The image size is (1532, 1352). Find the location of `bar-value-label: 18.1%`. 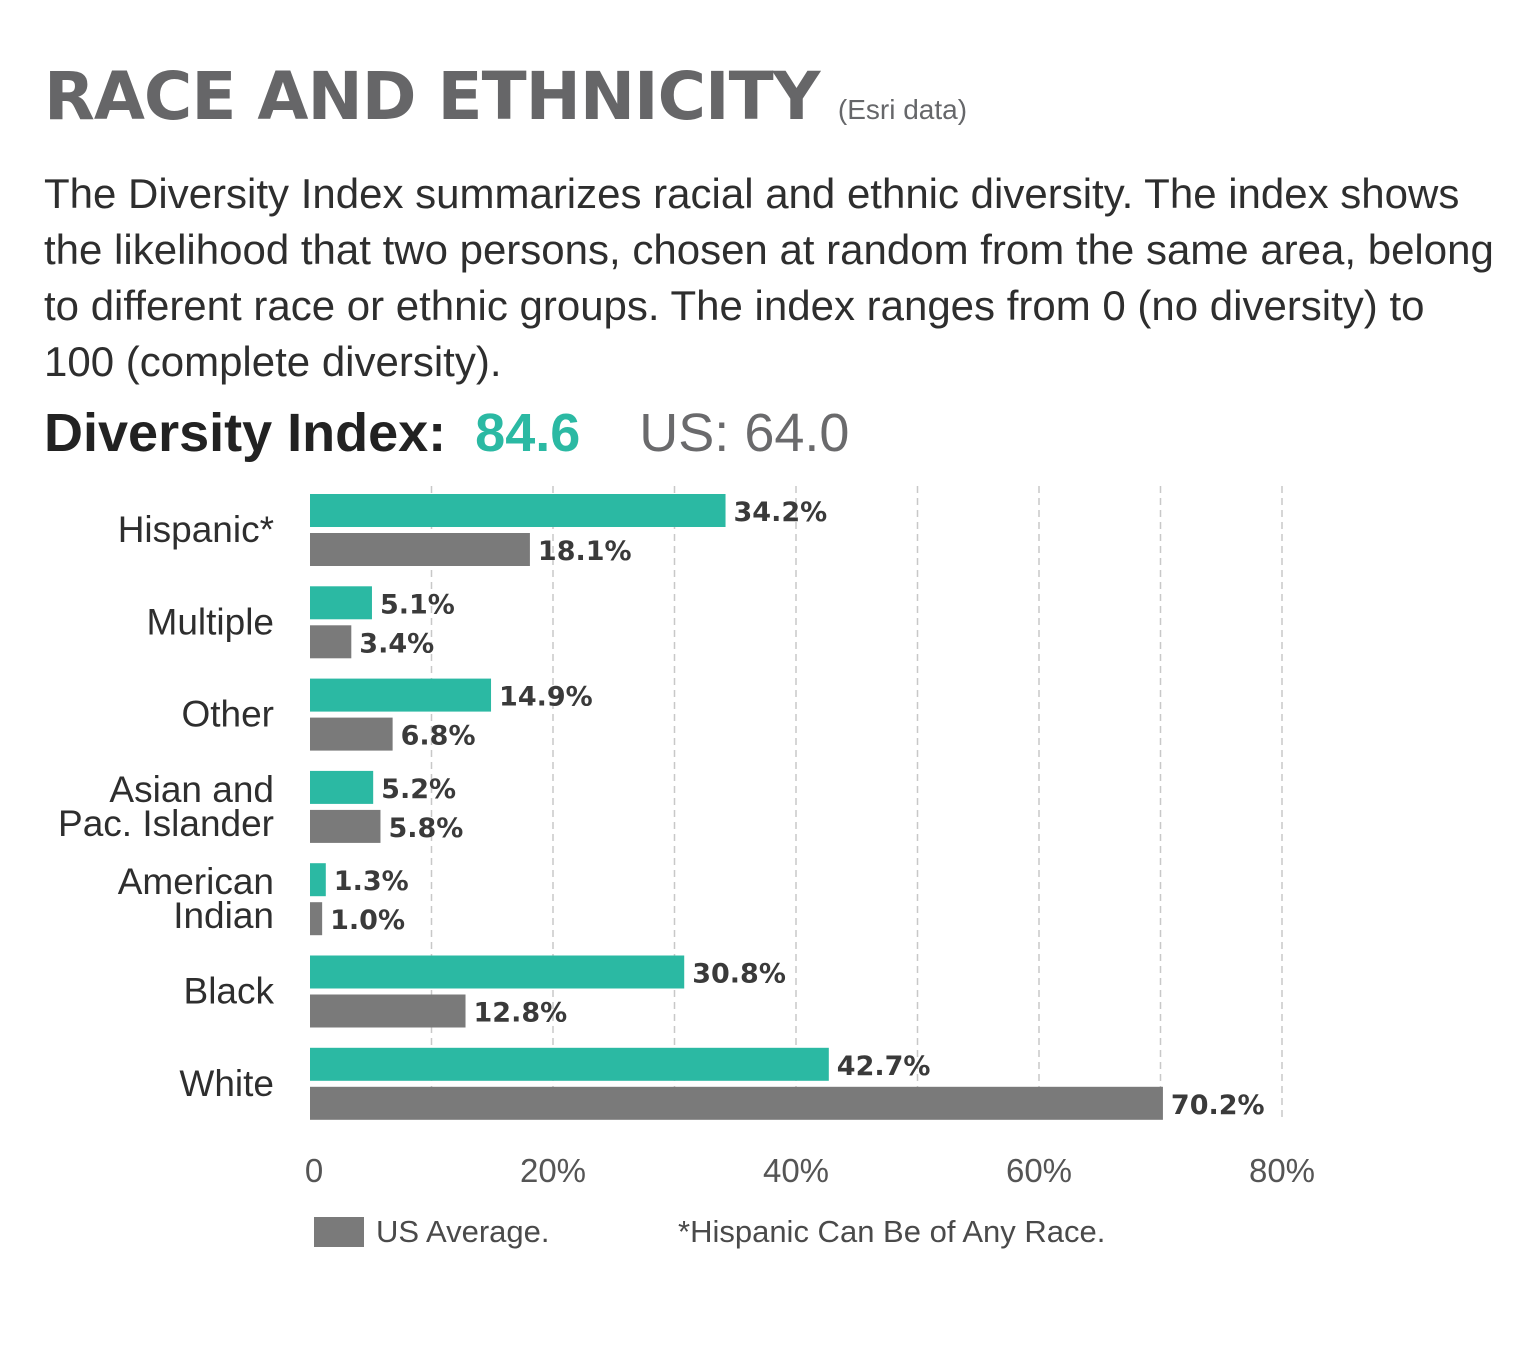

bar-value-label: 18.1% is located at coordinates (585, 551).